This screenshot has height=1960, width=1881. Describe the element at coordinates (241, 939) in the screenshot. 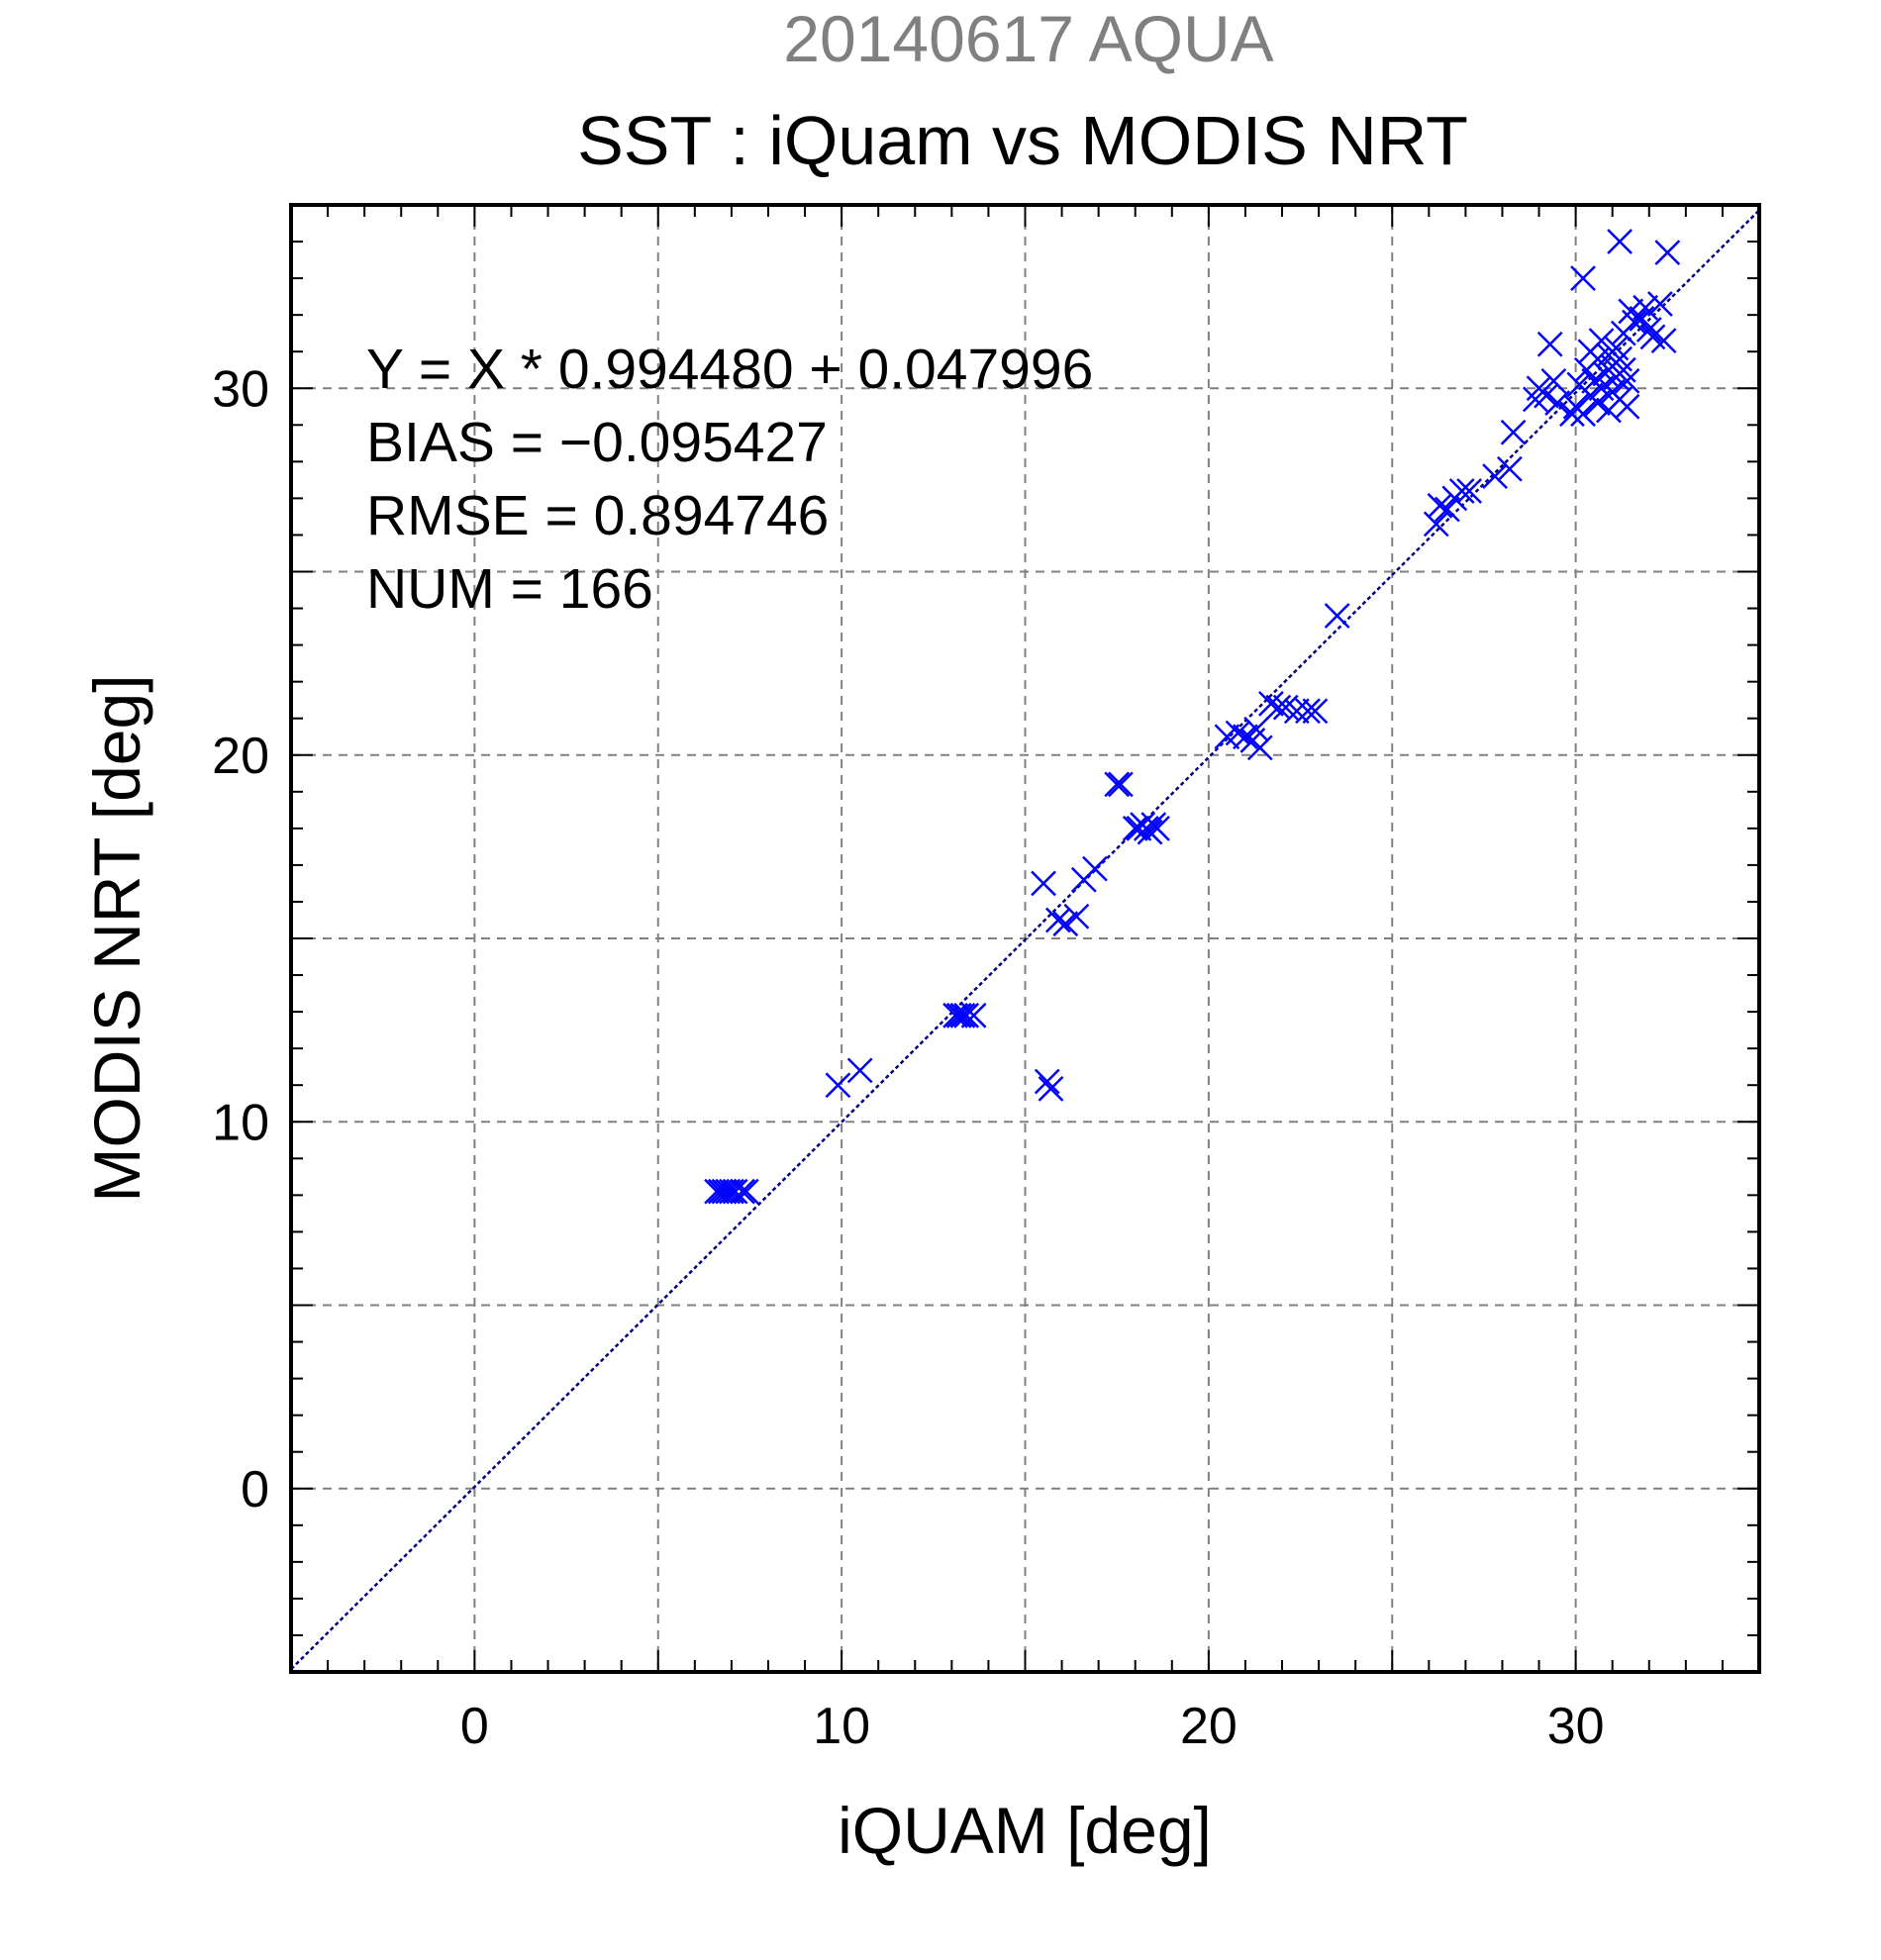

I see `y-axis-tick-labels: 0 10 20 30` at that location.